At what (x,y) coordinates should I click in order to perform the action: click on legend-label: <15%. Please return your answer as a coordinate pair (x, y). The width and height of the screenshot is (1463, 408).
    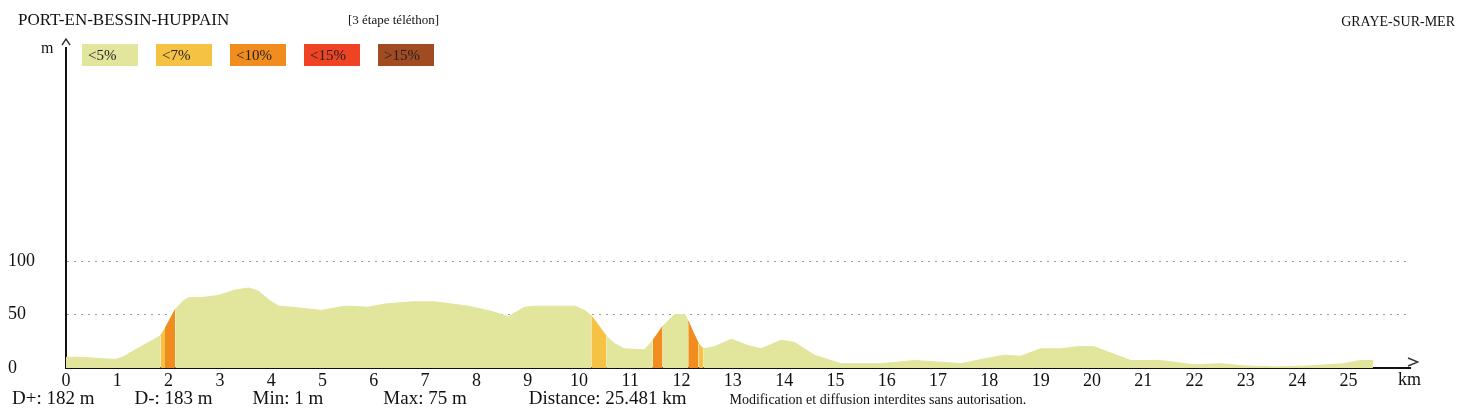
    Looking at the image, I should click on (335, 55).